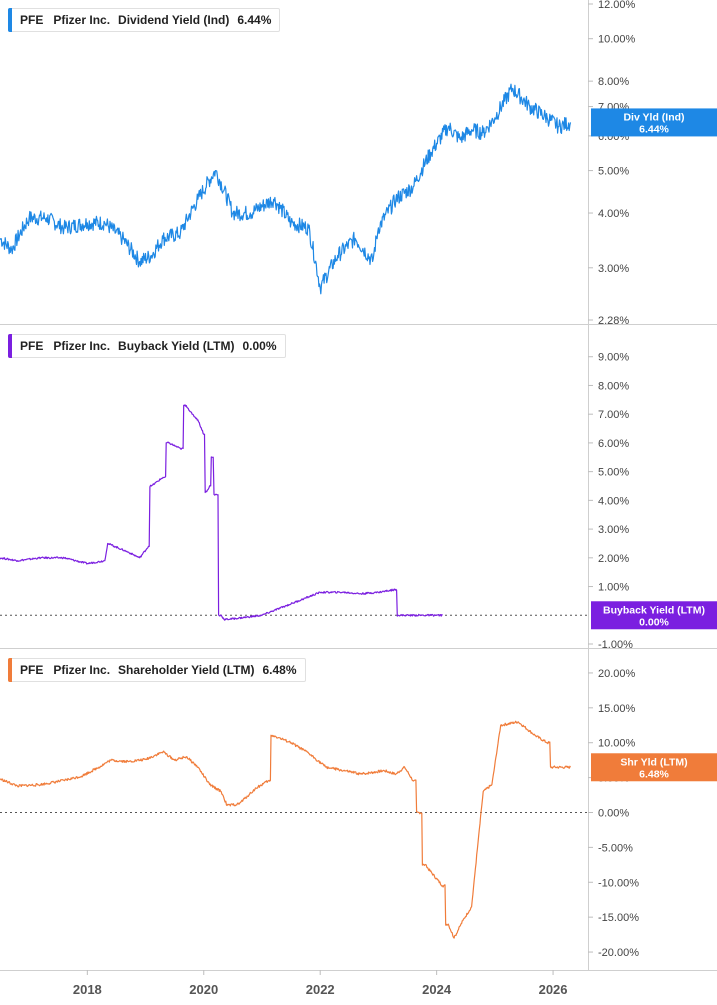 The width and height of the screenshot is (717, 1005). I want to click on panel-2-company: Pfizer Inc., so click(82, 346).